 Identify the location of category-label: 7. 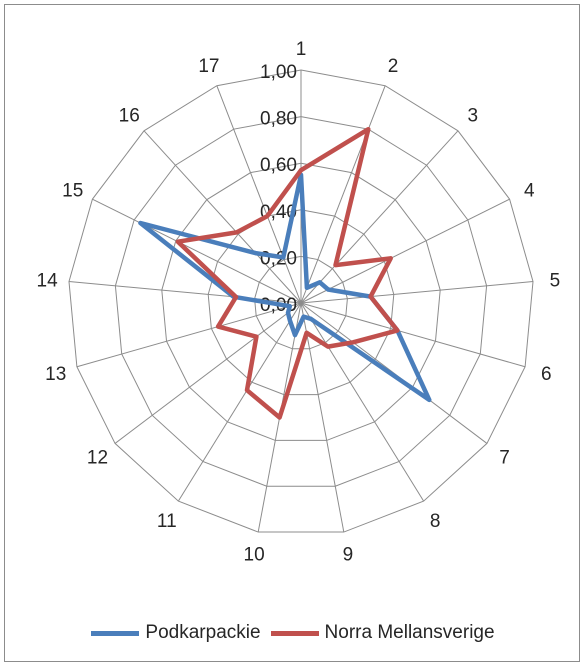
(504, 458).